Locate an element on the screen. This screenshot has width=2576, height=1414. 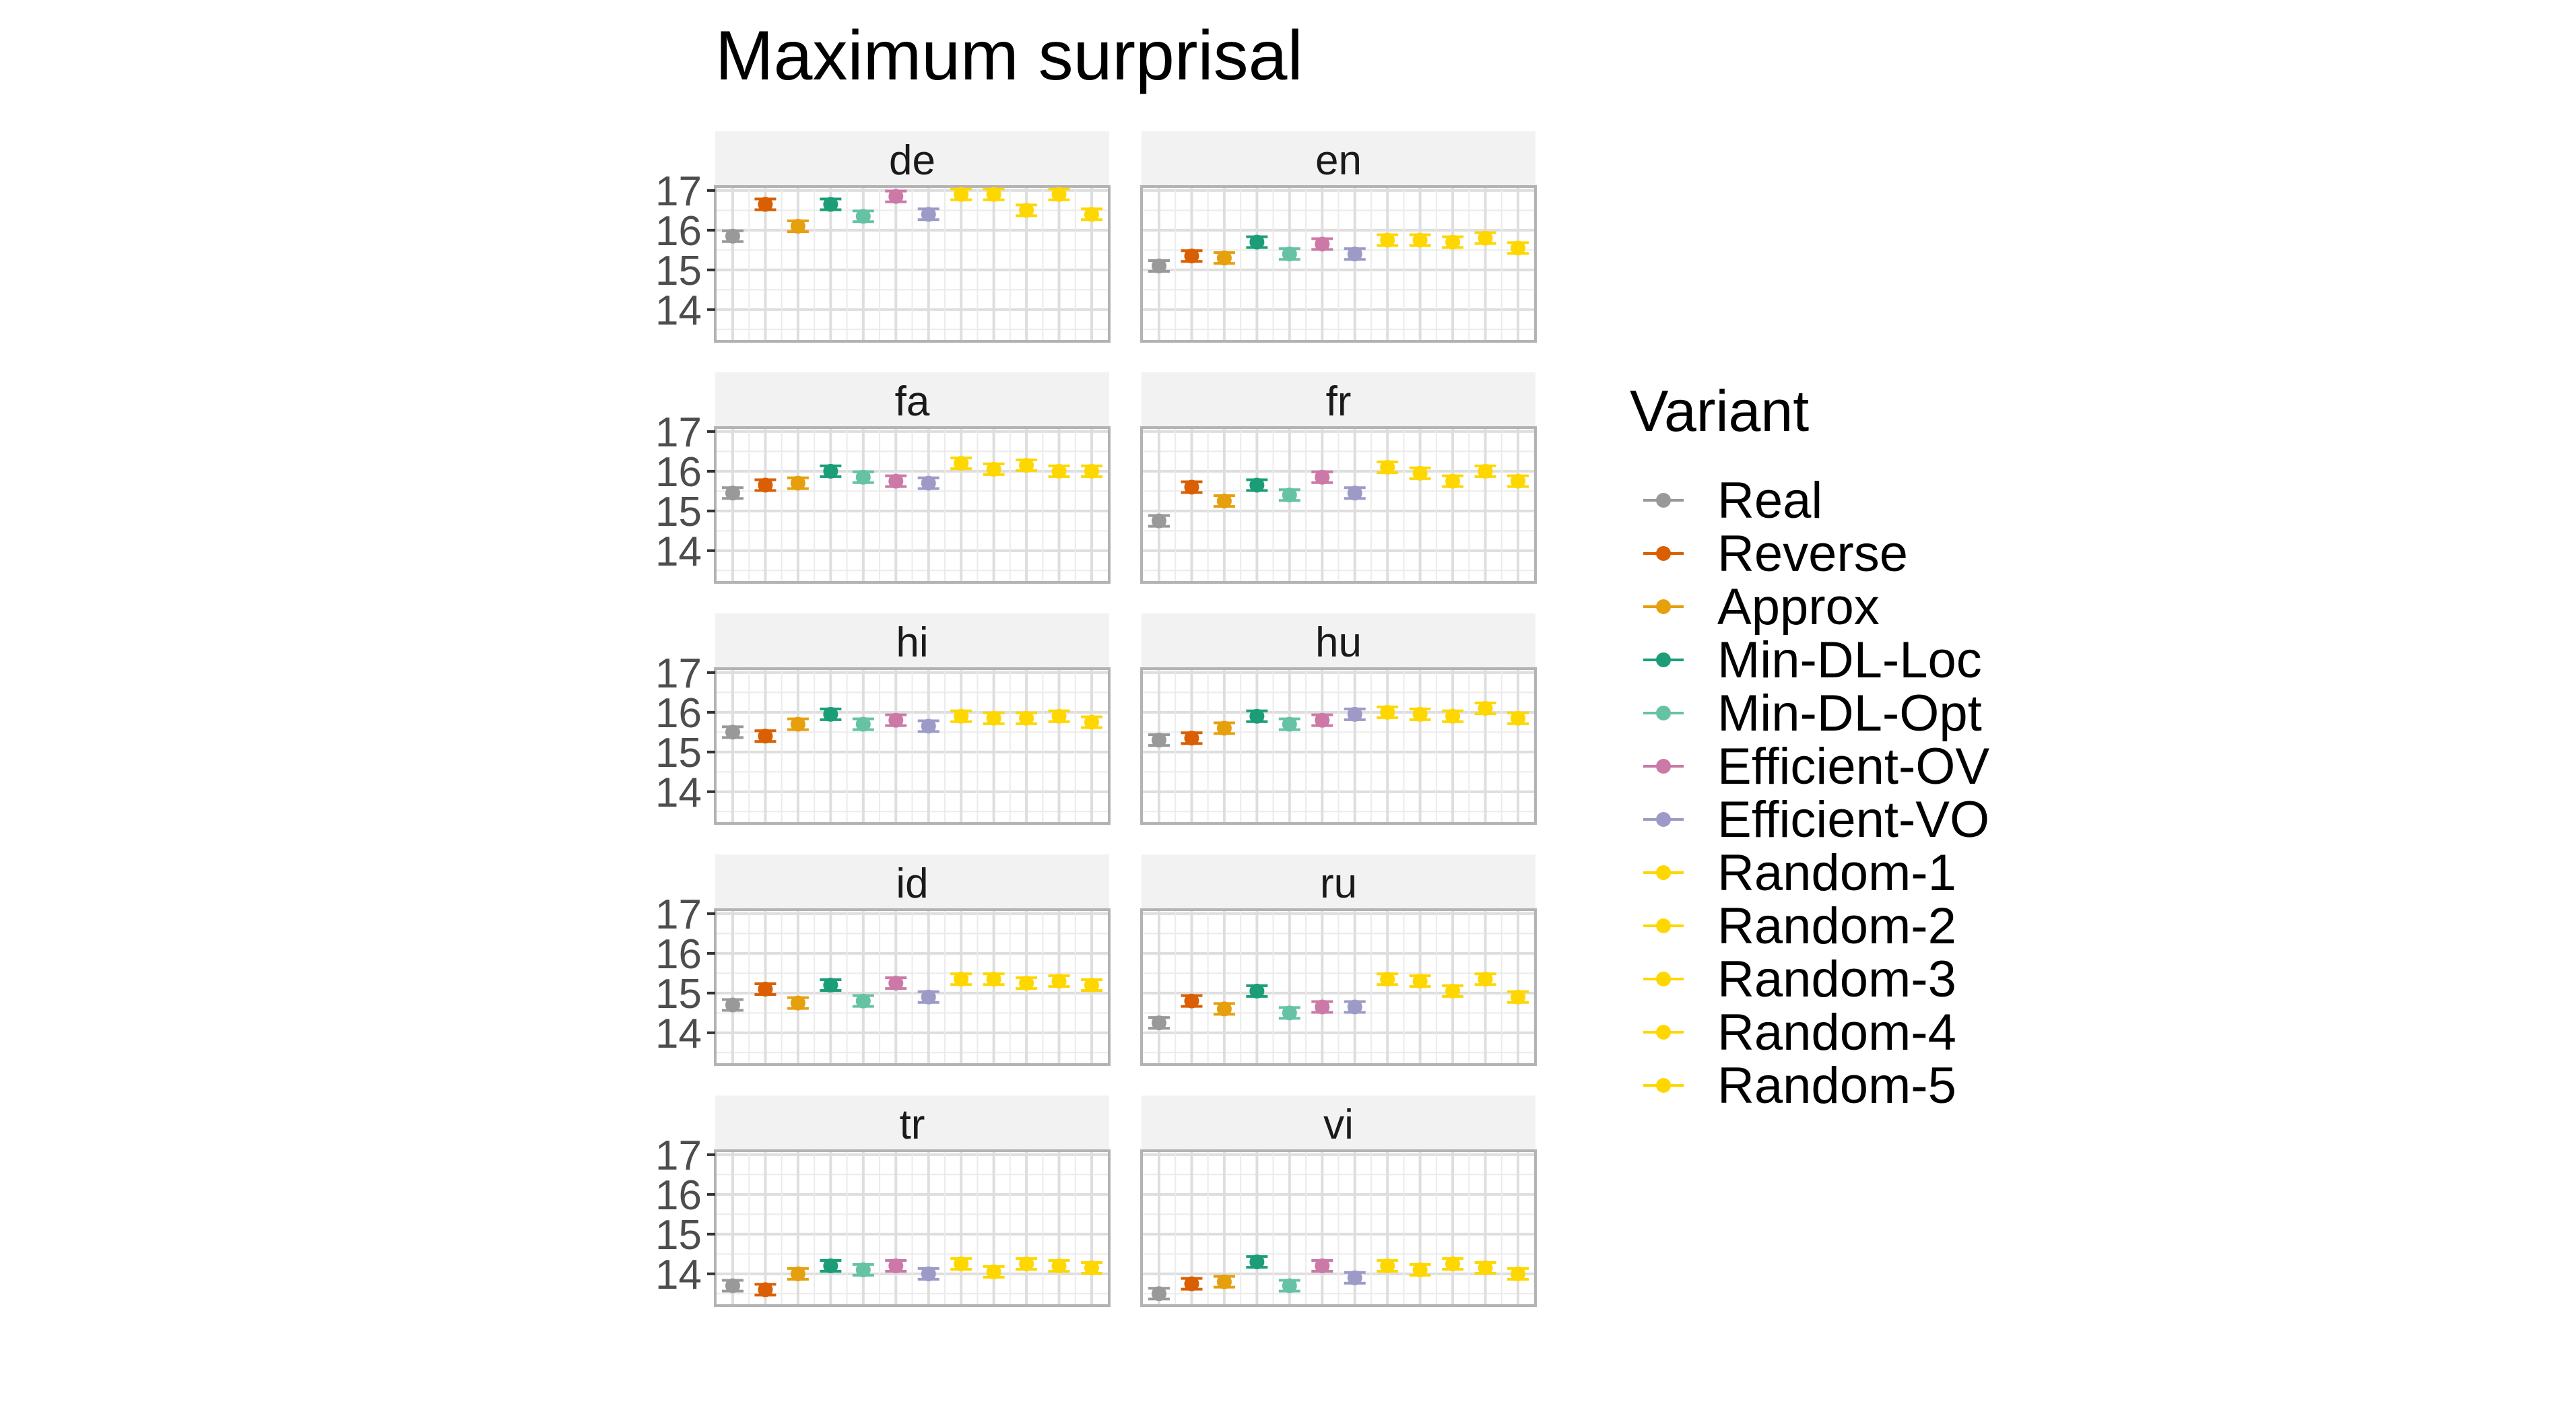
legend-entry-random-3: Random-3 is located at coordinates (1799, 979).